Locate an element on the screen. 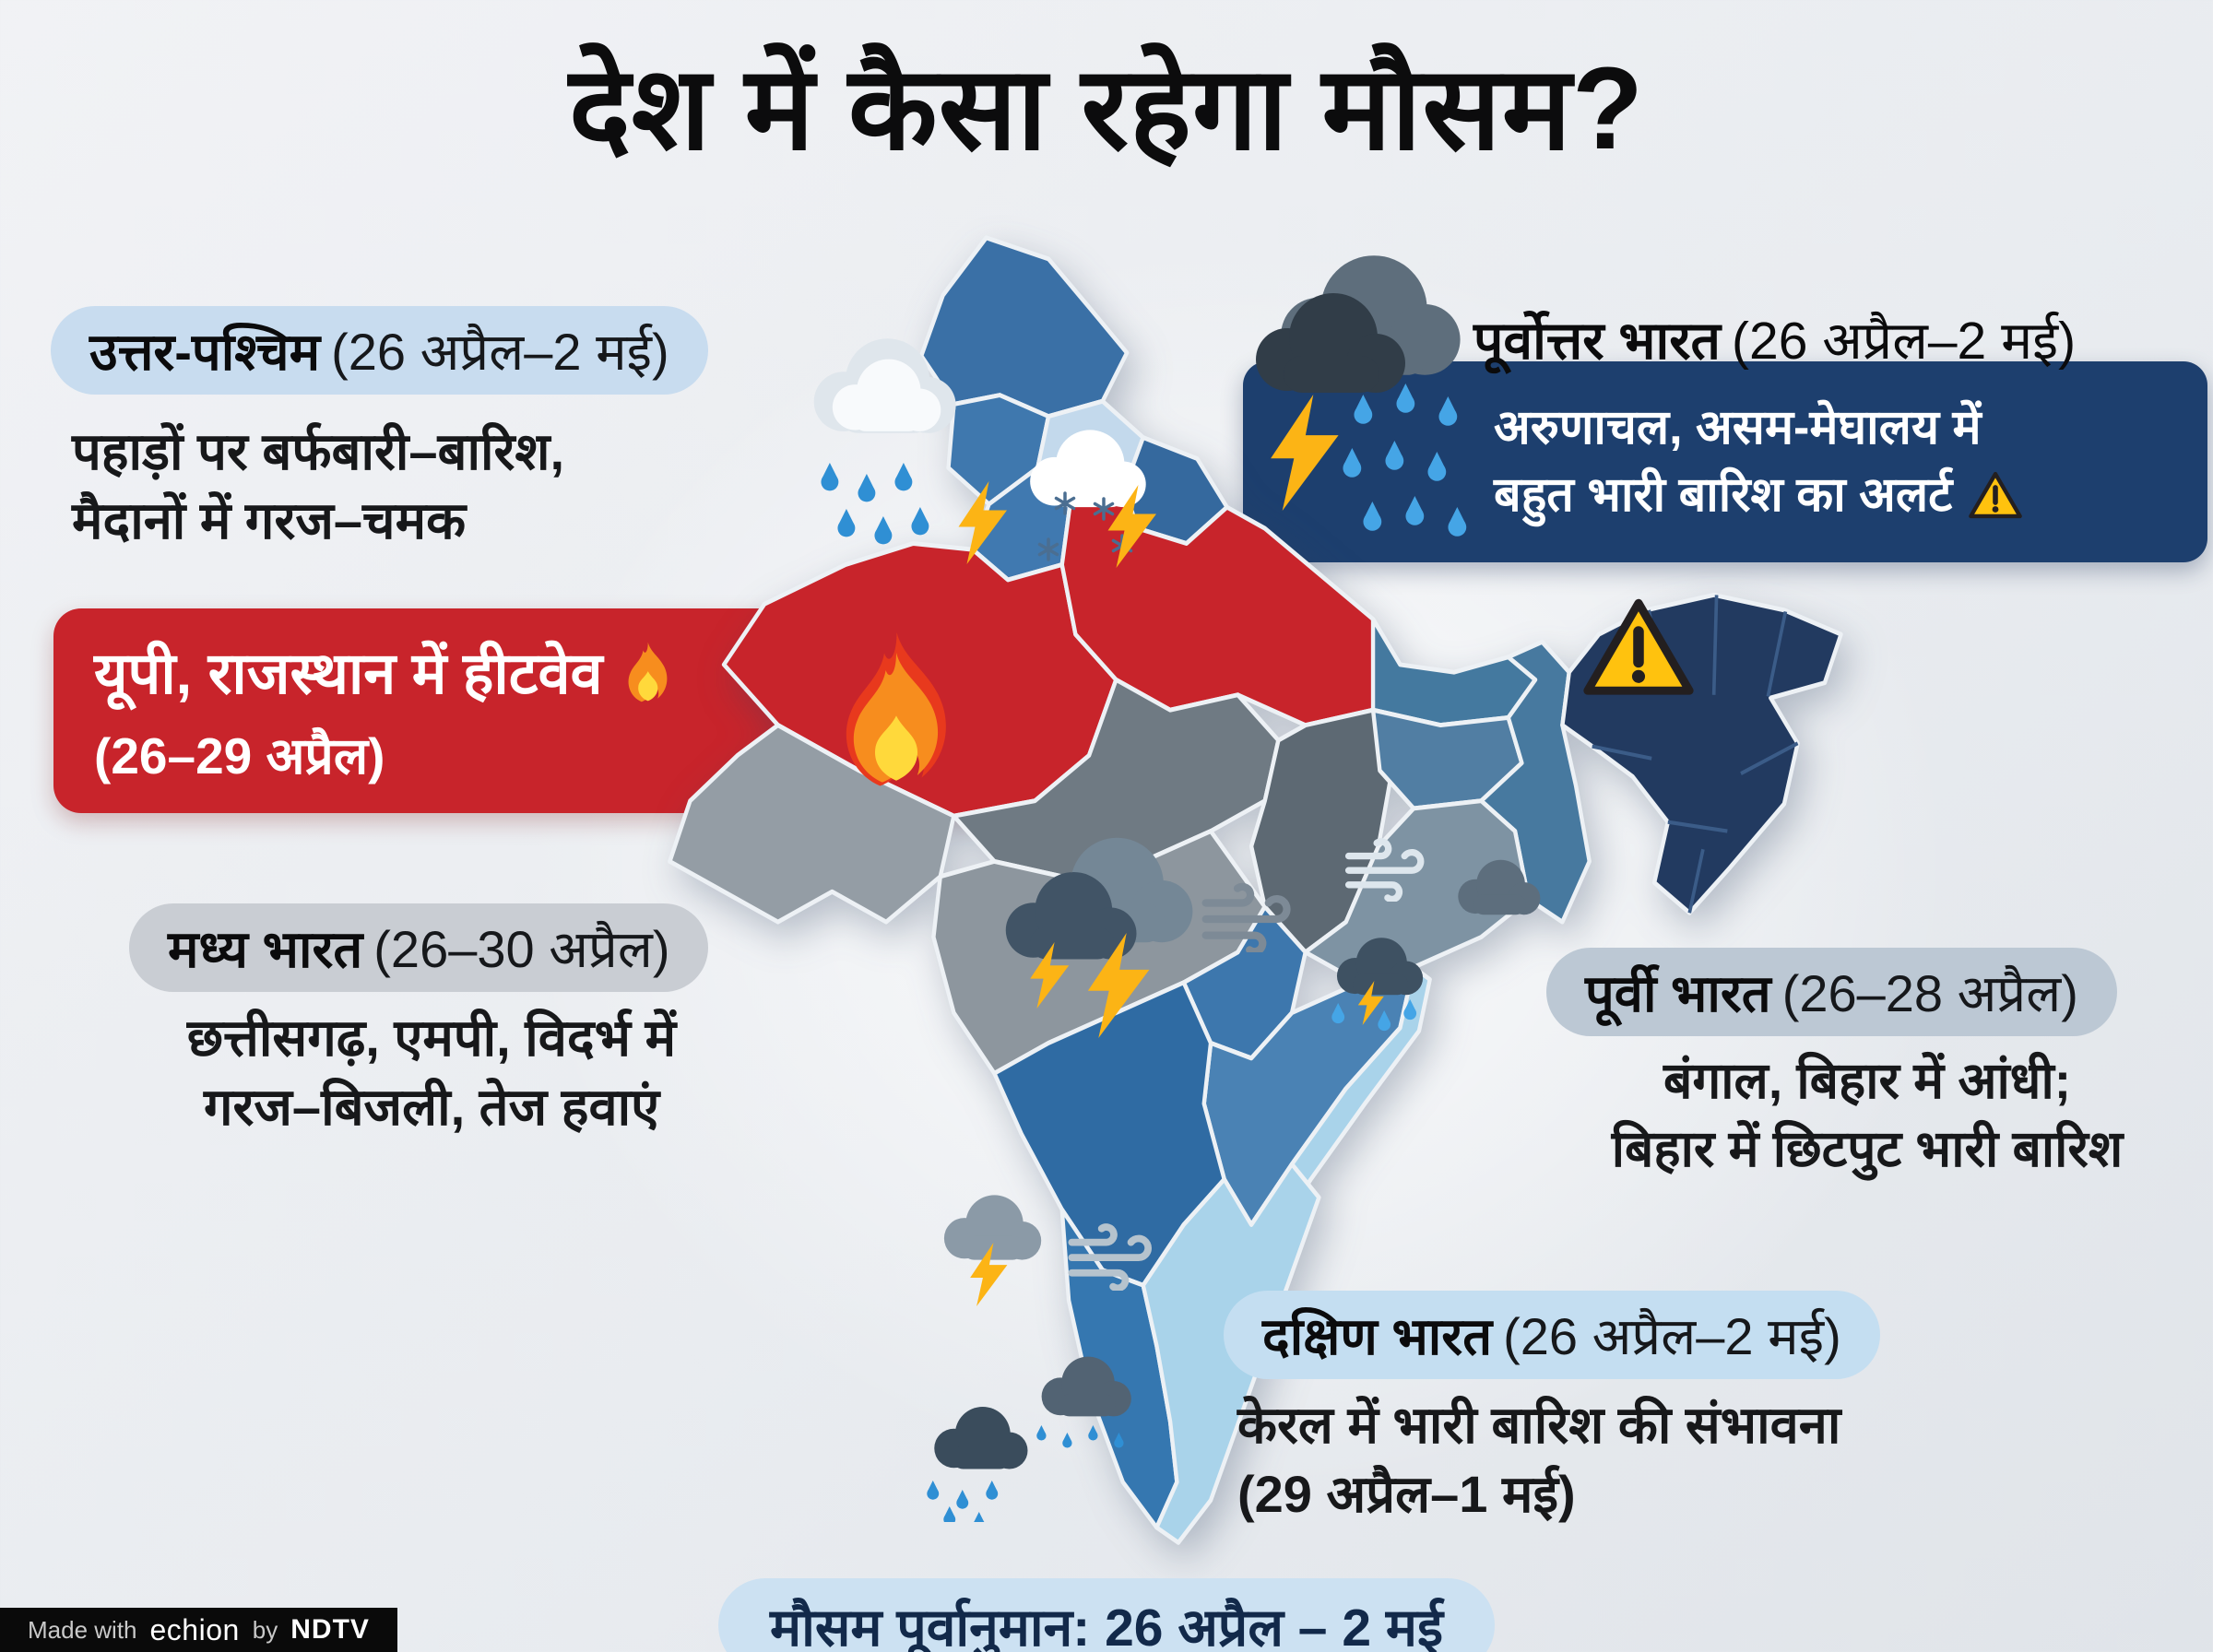 The image size is (2213, 1652). northwest-line2: मैदानों में गरज–चमक is located at coordinates (269, 520).